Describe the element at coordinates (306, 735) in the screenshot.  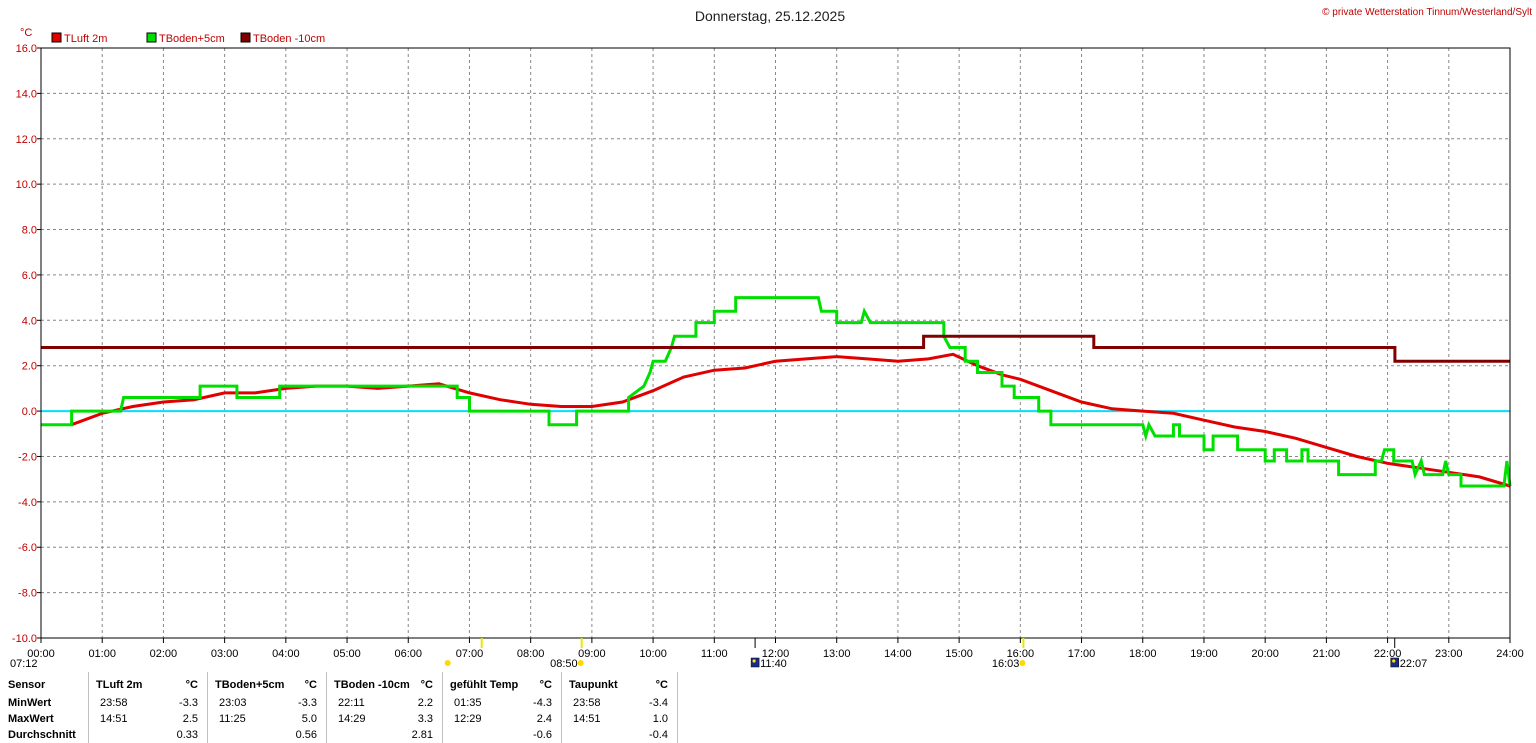
I see `stats-value: 0.56` at that location.